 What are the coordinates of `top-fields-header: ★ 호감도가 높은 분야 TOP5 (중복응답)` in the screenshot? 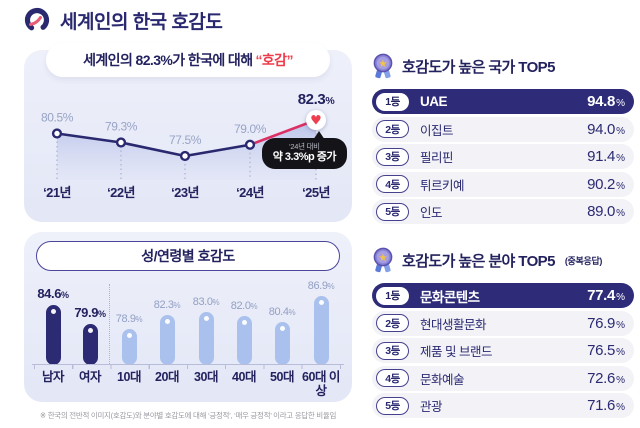 It's located at (503, 260).